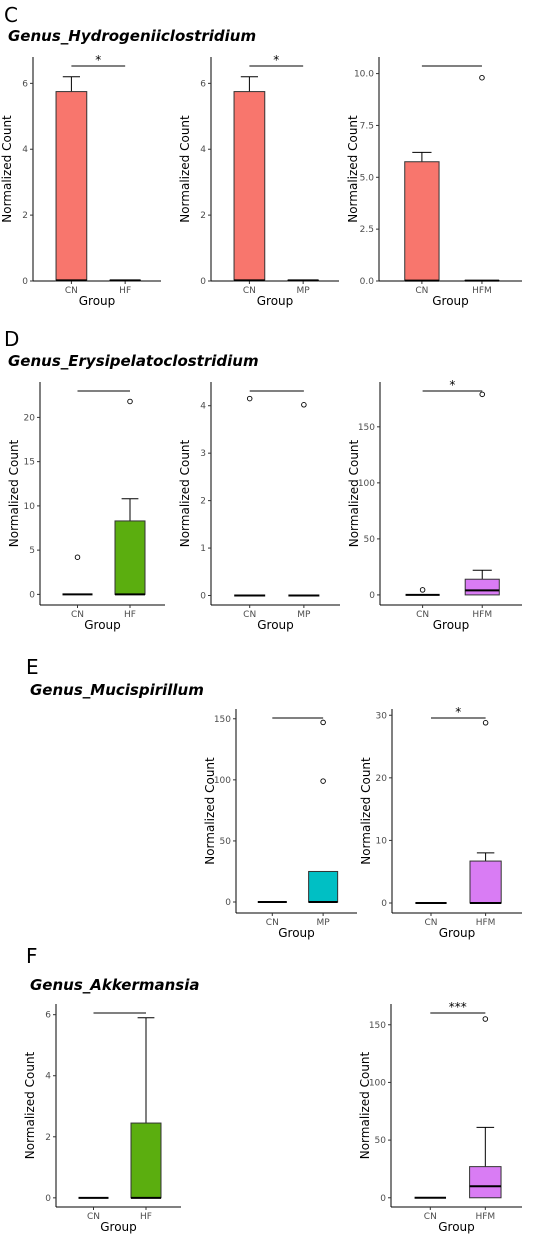 Image resolution: width=550 pixels, height=1239 pixels. What do you see at coordinates (11, 339) in the screenshot?
I see `panel-letter-d: D` at bounding box center [11, 339].